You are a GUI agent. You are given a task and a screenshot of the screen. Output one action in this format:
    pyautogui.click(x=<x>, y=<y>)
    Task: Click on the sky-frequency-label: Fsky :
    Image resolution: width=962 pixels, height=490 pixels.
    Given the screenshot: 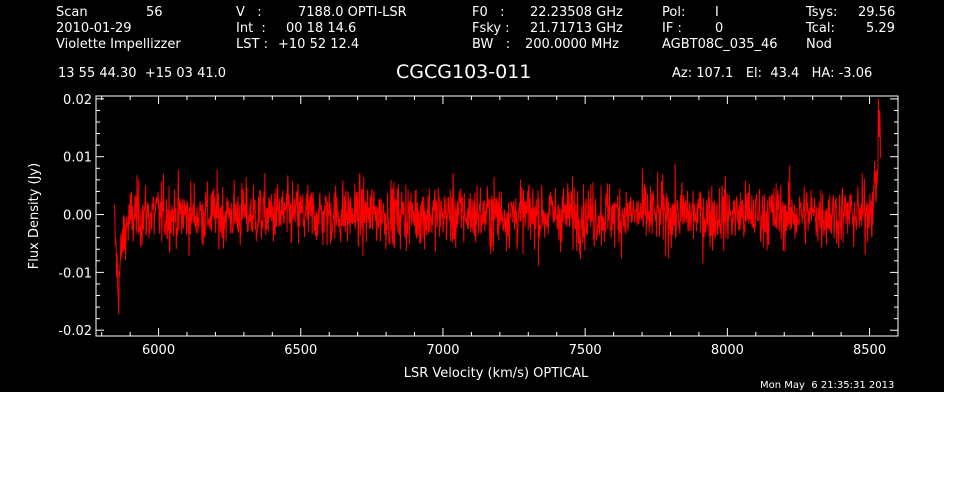 What is the action you would take?
    pyautogui.click(x=491, y=28)
    